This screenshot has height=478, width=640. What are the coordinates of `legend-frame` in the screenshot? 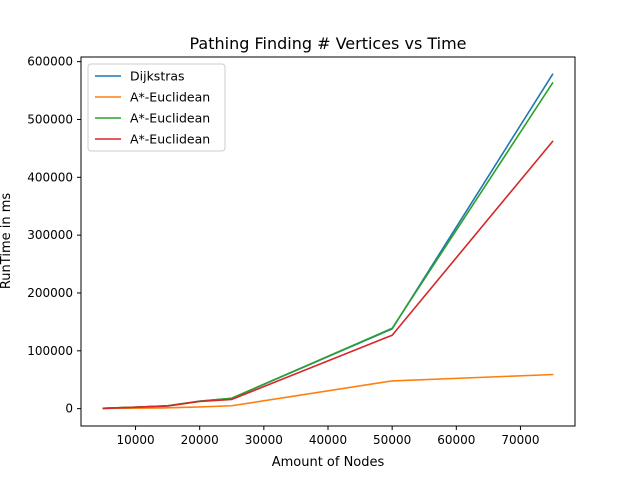 It's located at (156, 107).